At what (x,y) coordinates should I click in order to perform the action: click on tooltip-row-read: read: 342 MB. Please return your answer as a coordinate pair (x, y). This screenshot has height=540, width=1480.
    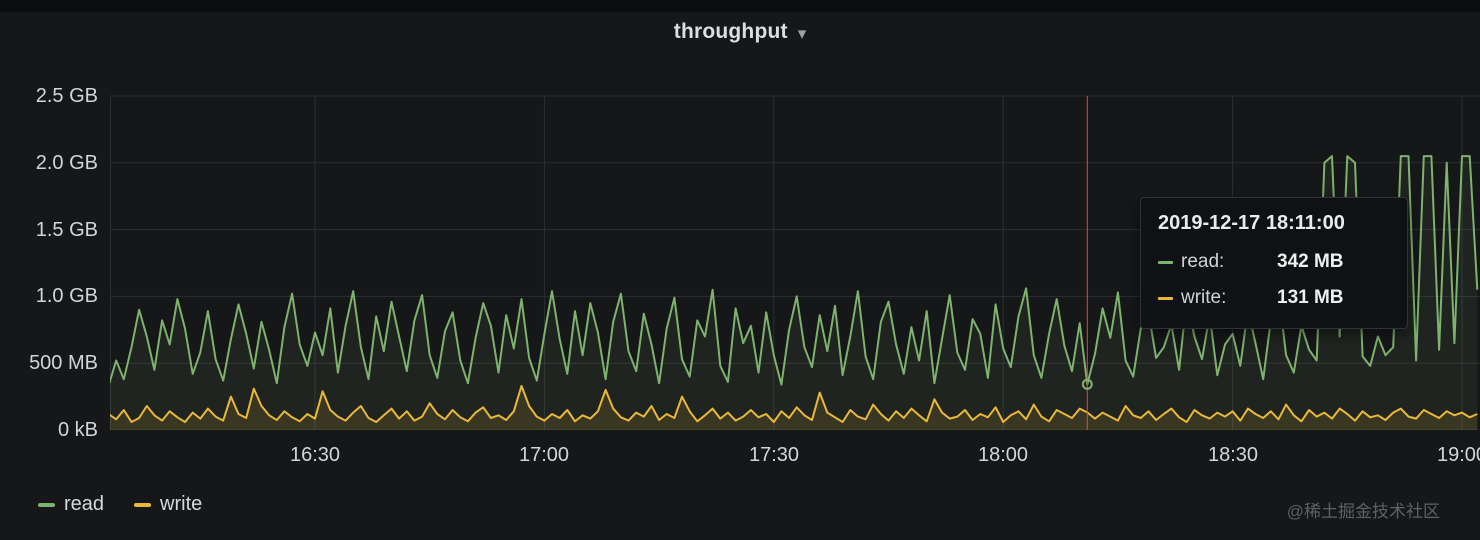
    Looking at the image, I should click on (1274, 262).